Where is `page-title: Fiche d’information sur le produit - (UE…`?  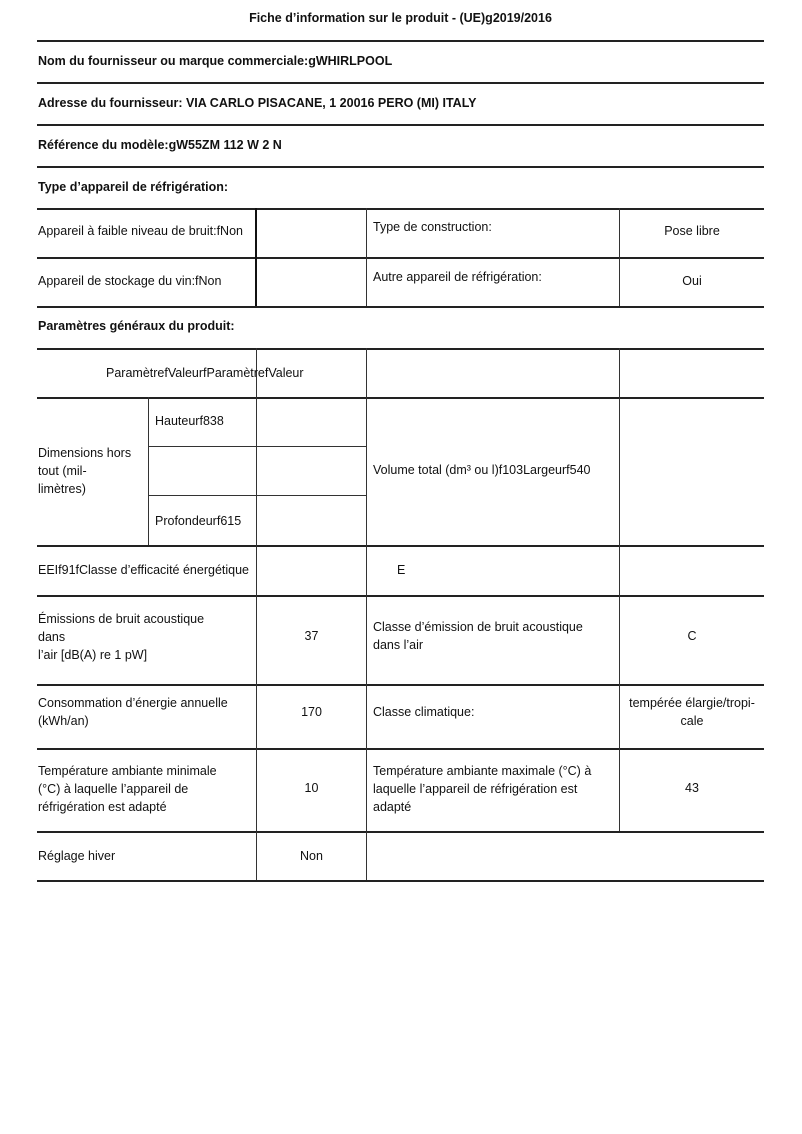 page-title: Fiche d’information sur le produit - (UE… is located at coordinates (400, 18).